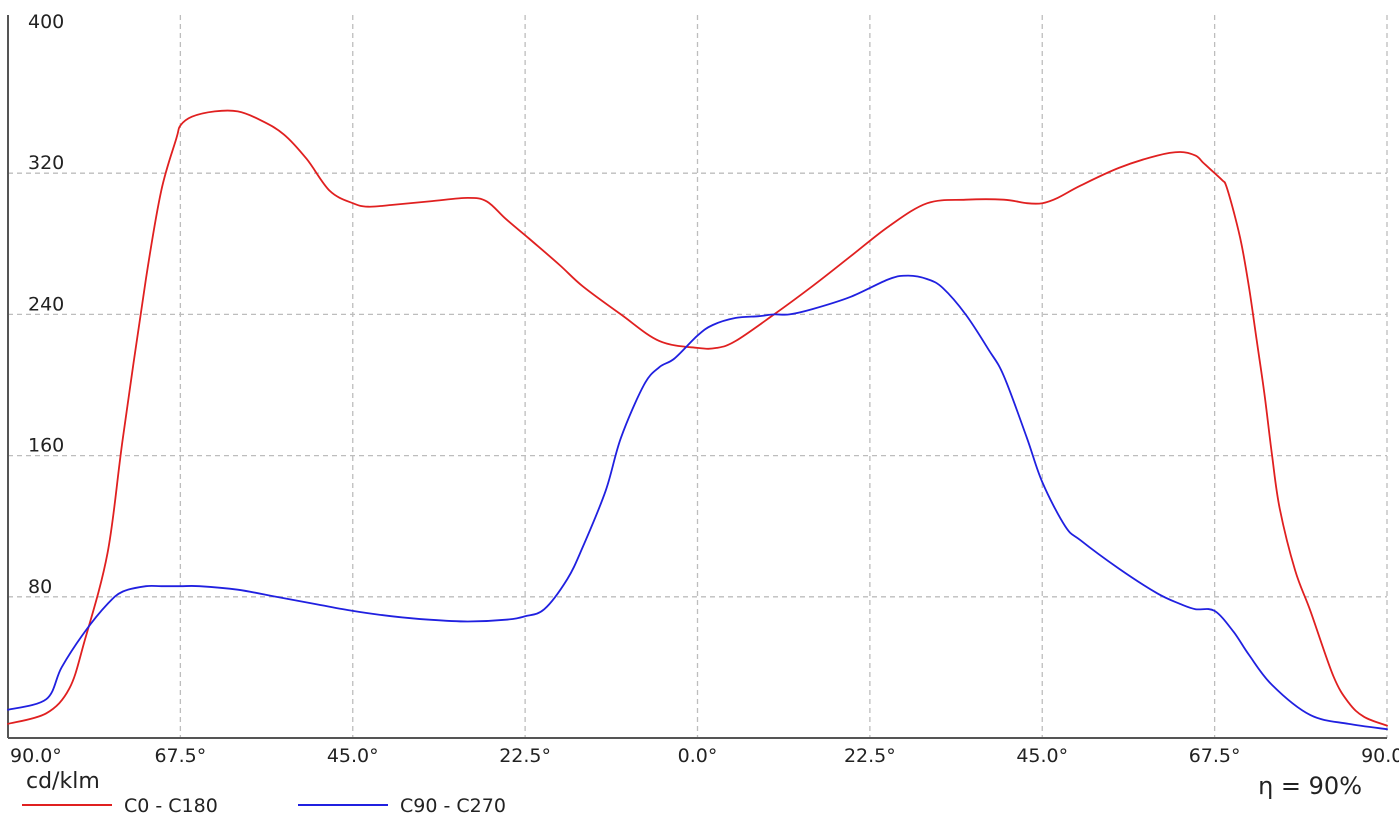  What do you see at coordinates (63, 781) in the screenshot?
I see `y-unit-label: cd/klm` at bounding box center [63, 781].